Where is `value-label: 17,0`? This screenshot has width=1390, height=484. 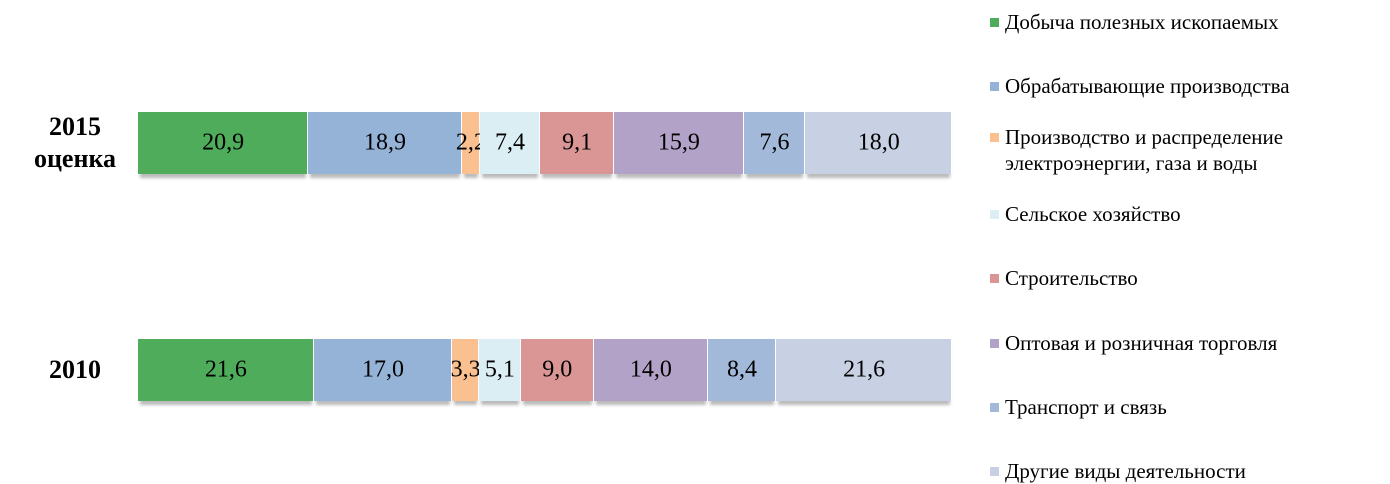
value-label: 17,0 is located at coordinates (383, 369).